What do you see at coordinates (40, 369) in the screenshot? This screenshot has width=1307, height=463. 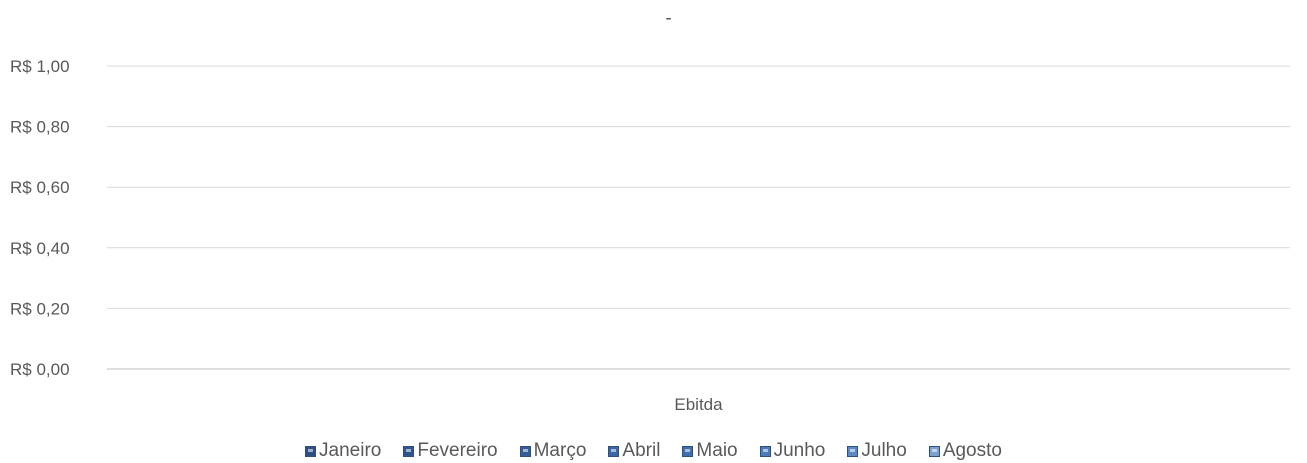 I see `y-tick-label: R$ 0,00` at bounding box center [40, 369].